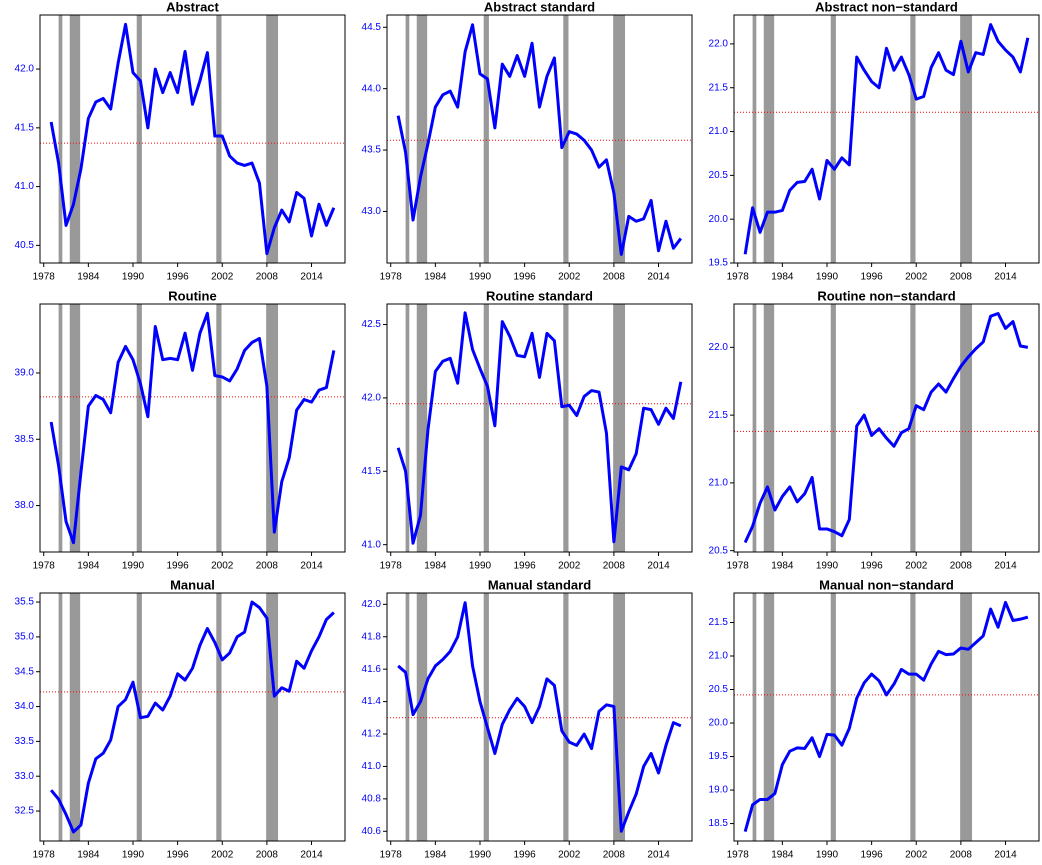 Image resolution: width=1042 pixels, height=865 pixels. I want to click on y-tick-label: 43.5, so click(372, 150).